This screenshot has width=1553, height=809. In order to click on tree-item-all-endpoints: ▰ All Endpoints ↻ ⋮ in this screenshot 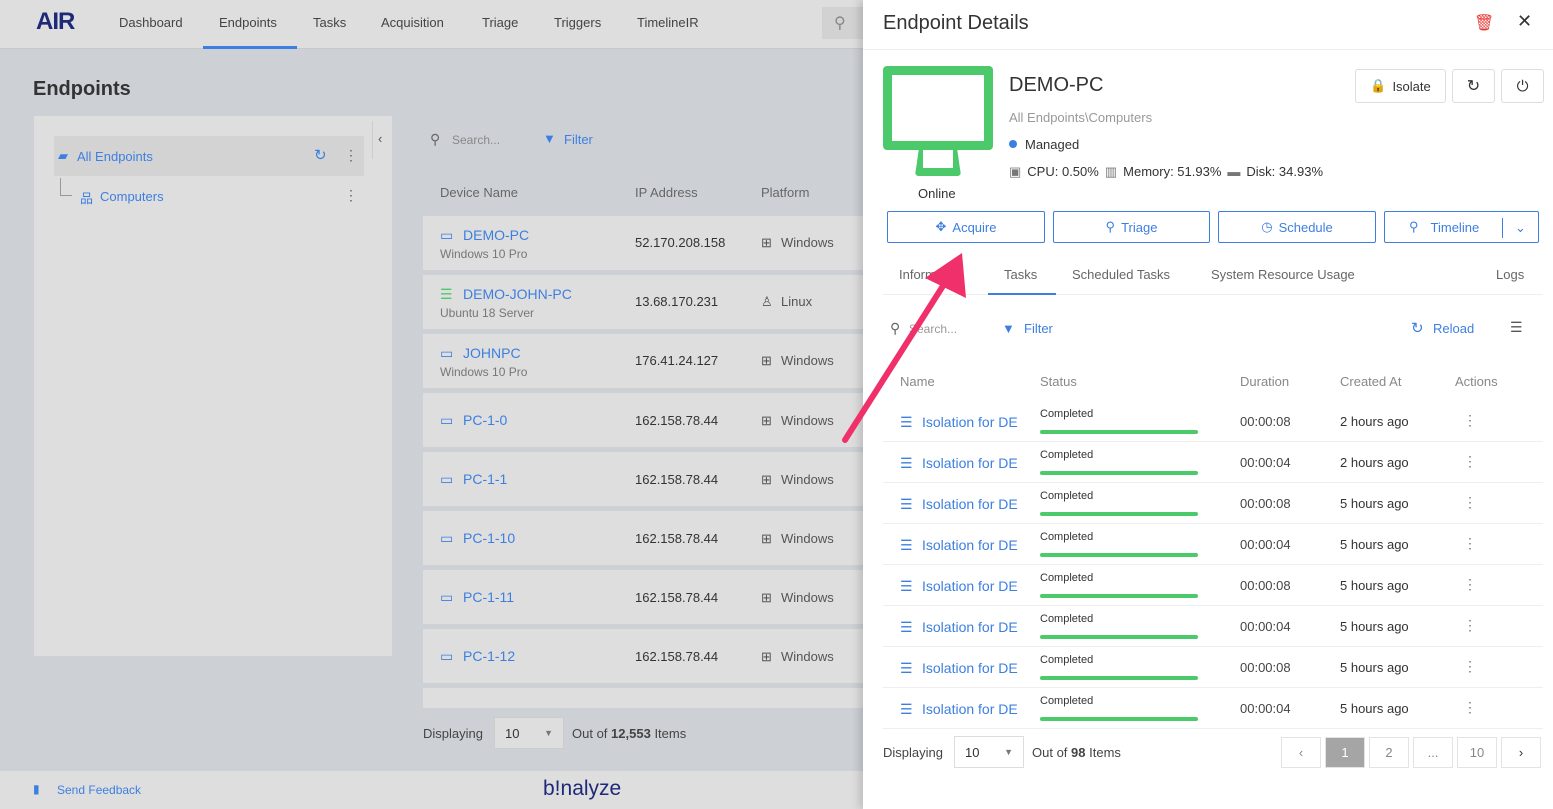, I will do `click(209, 156)`.